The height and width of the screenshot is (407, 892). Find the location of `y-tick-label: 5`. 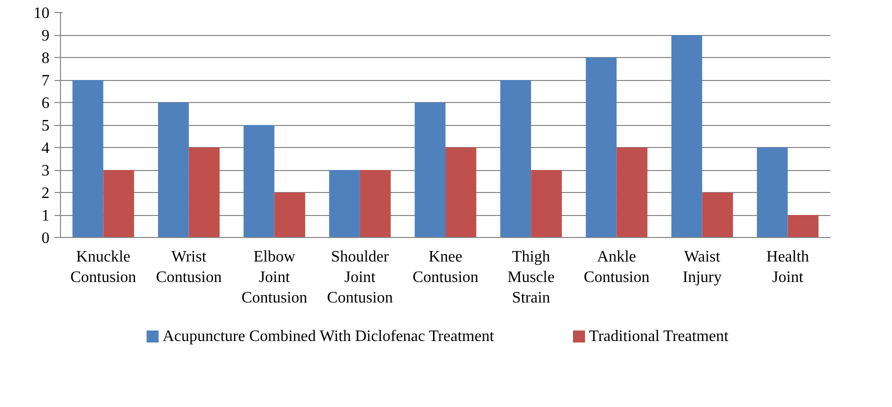

y-tick-label: 5 is located at coordinates (46, 126).